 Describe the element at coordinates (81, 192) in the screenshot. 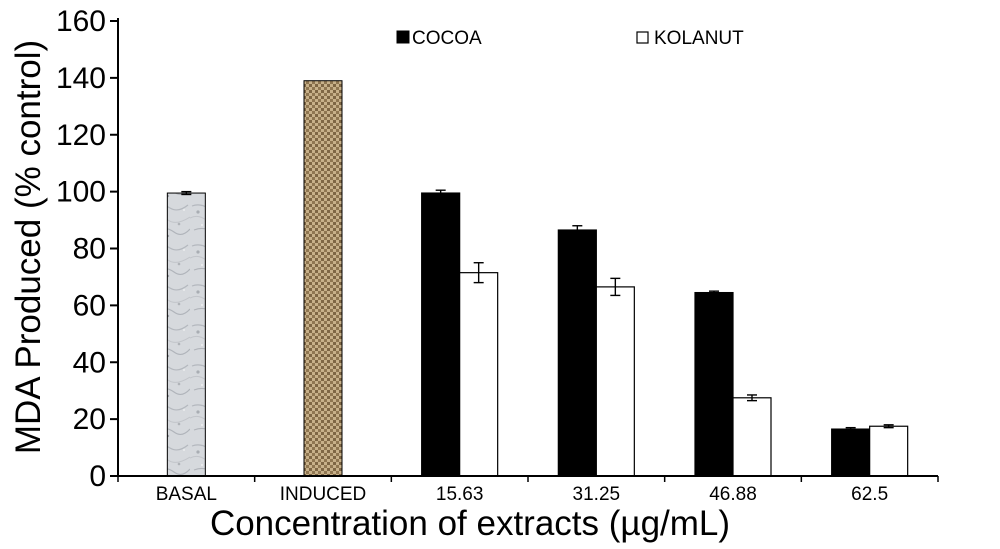

I see `y-tick-label-100: 100` at that location.